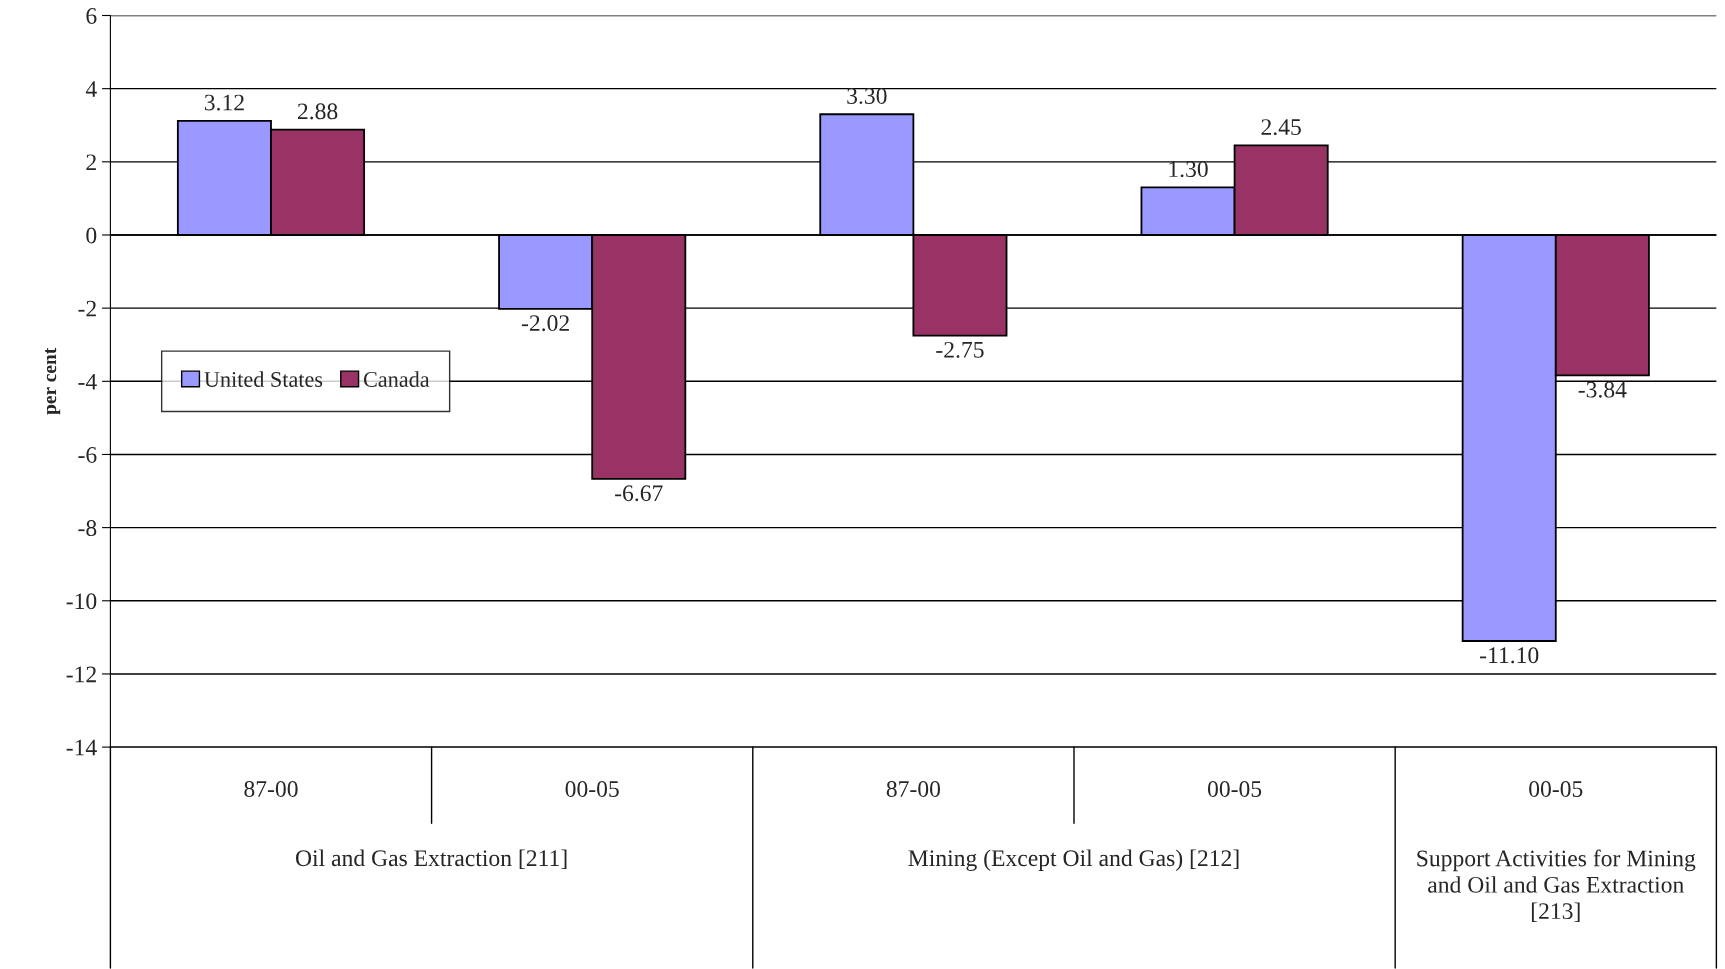 The width and height of the screenshot is (1725, 969). Describe the element at coordinates (317, 111) in the screenshot. I see `data-label: 2.88` at that location.